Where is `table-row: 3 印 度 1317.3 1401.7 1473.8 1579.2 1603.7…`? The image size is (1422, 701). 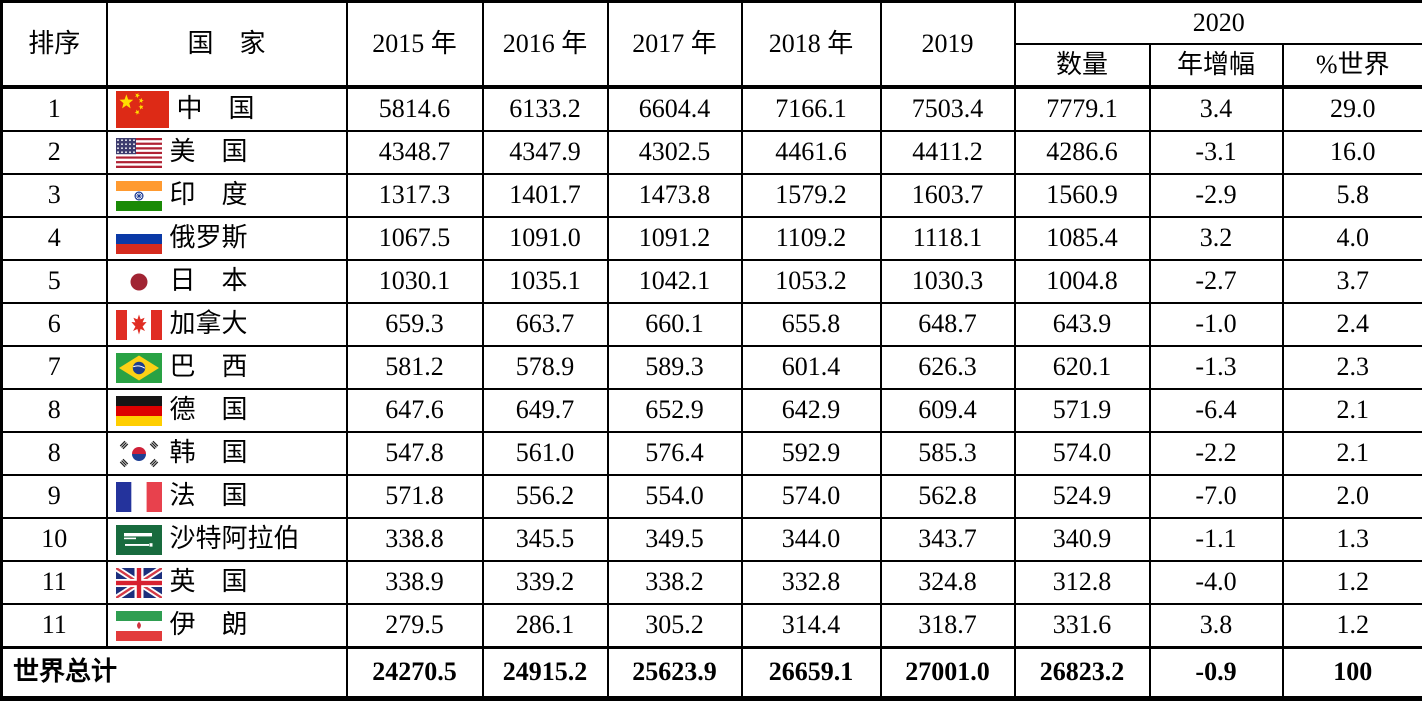
table-row: 3 印 度 1317.3 1401.7 1473.8 1579.2 1603.7… is located at coordinates (712, 195).